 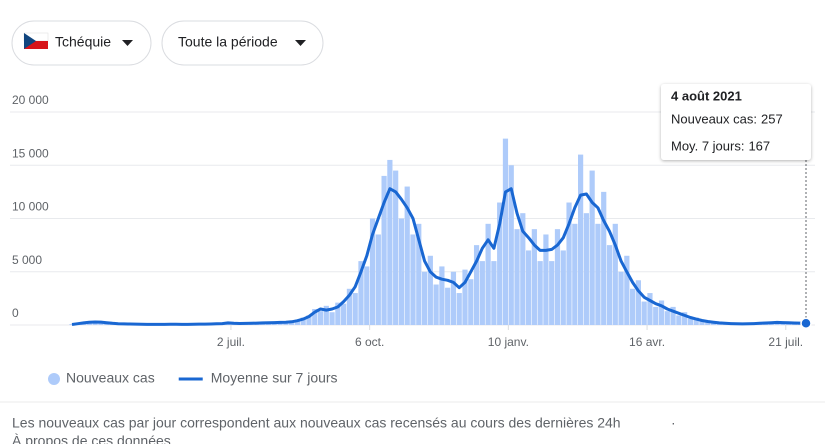 I want to click on country-label: Tchéquie, so click(x=83, y=42).